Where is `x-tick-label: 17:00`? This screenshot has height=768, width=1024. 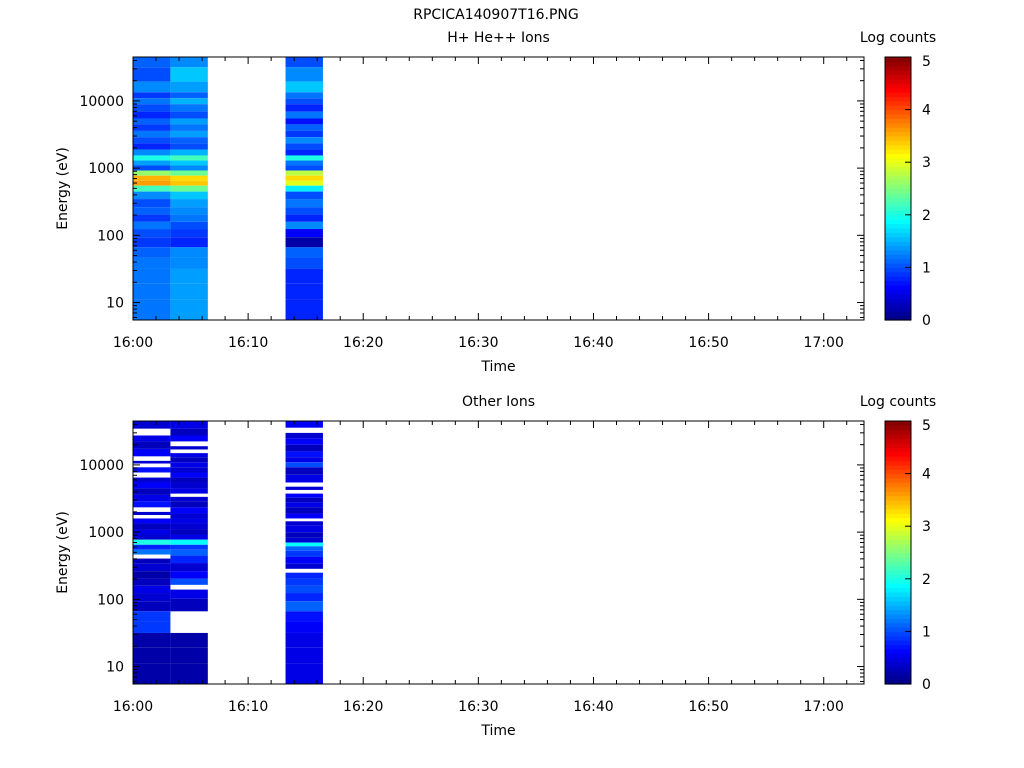
x-tick-label: 17:00 is located at coordinates (824, 707).